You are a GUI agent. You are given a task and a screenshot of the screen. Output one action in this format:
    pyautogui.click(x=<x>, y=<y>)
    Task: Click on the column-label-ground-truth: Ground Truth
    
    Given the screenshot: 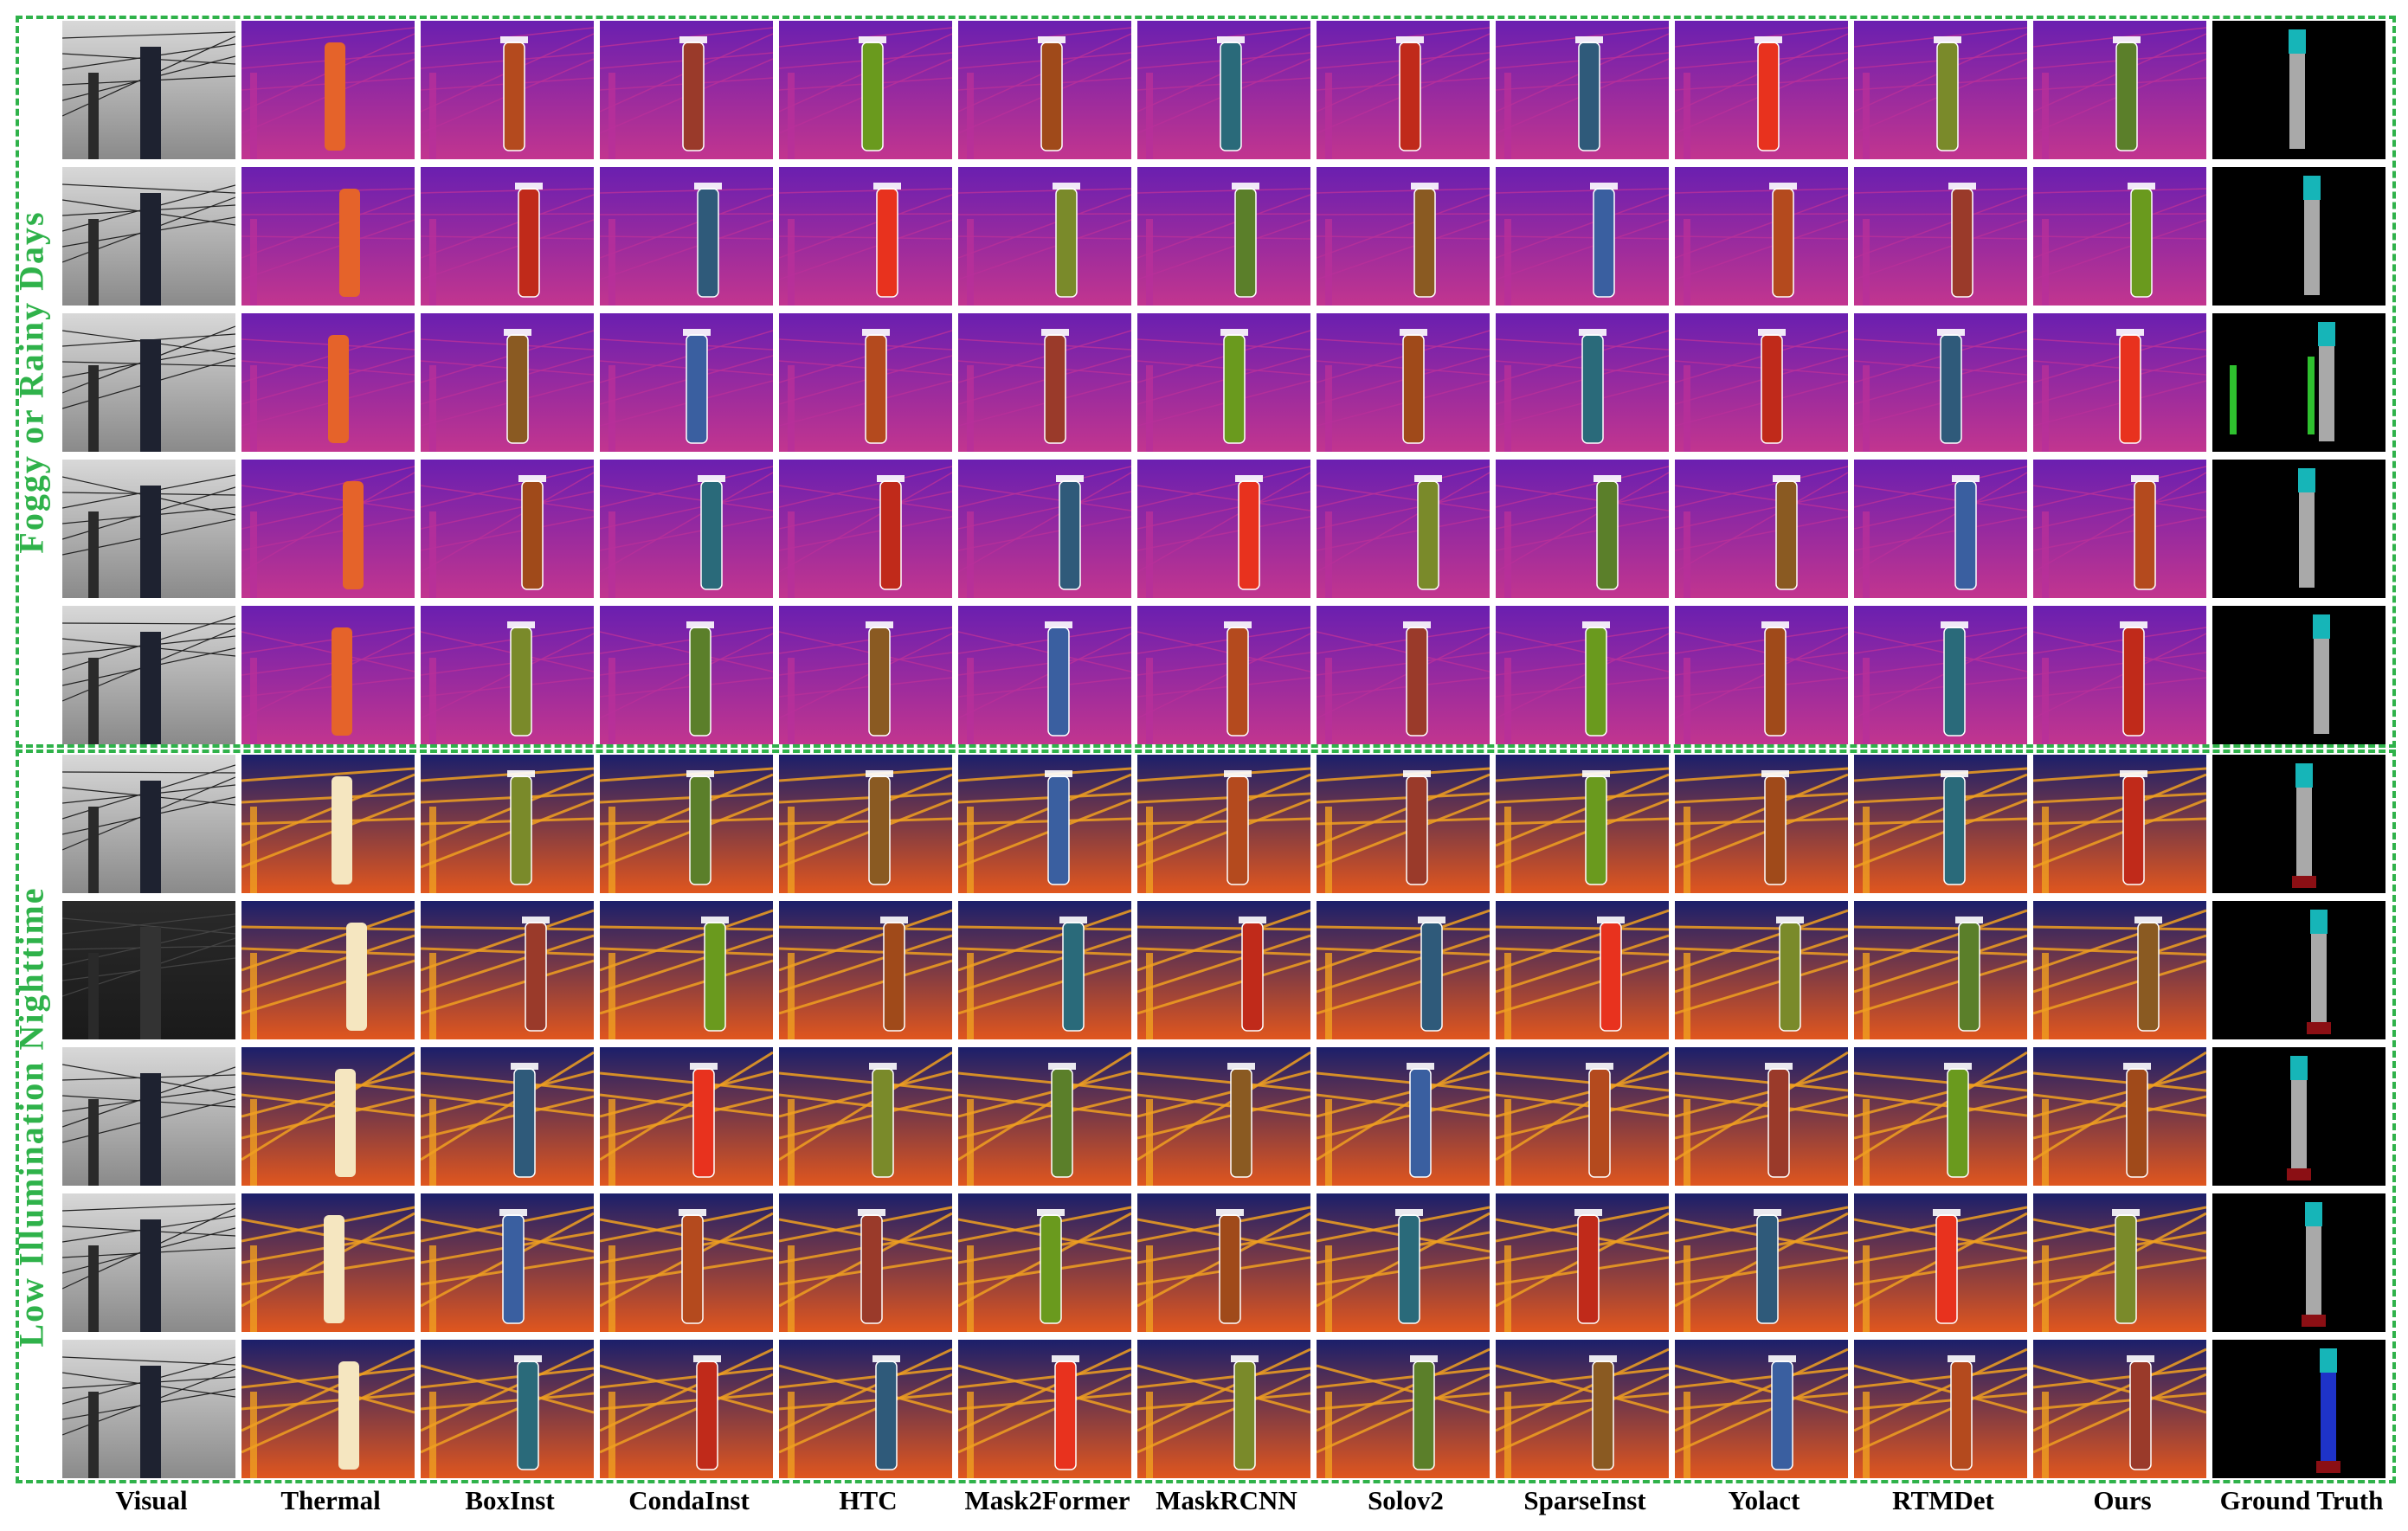 What is the action you would take?
    pyautogui.click(x=2301, y=1500)
    